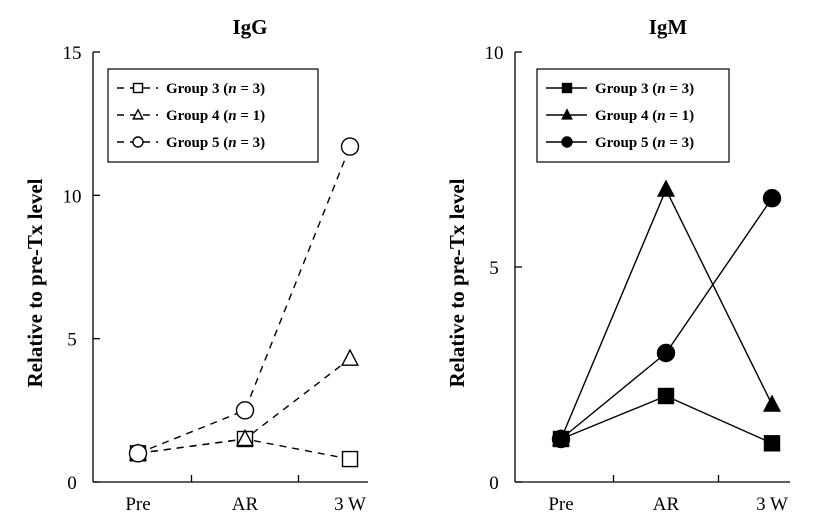 The image size is (822, 523). I want to click on y-tick-label: 15, so click(72, 53).